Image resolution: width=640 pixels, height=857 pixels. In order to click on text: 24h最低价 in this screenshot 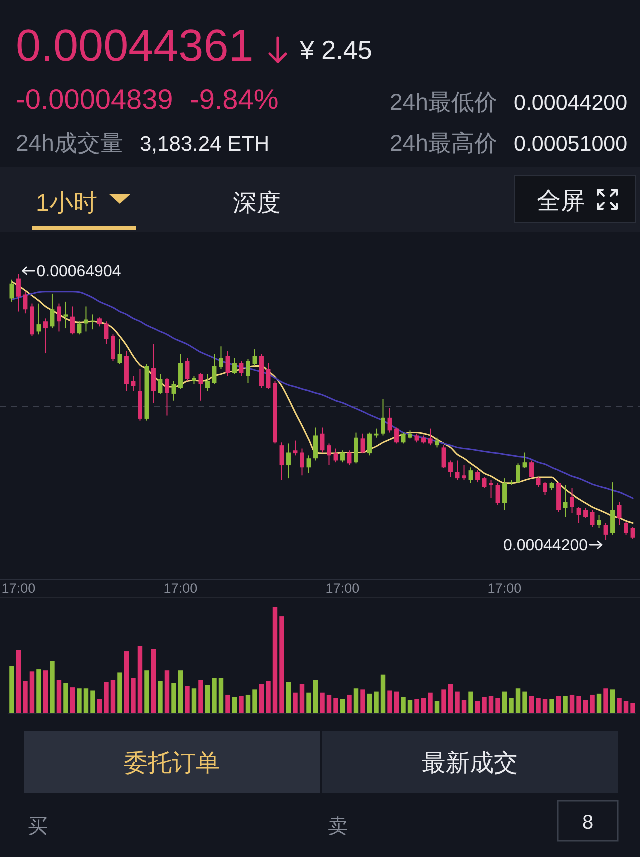, I will do `click(444, 102)`.